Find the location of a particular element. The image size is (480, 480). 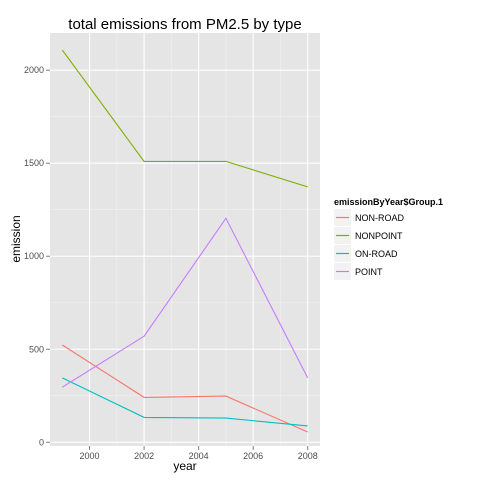

y-tick-label: 1000 is located at coordinates (34, 256).